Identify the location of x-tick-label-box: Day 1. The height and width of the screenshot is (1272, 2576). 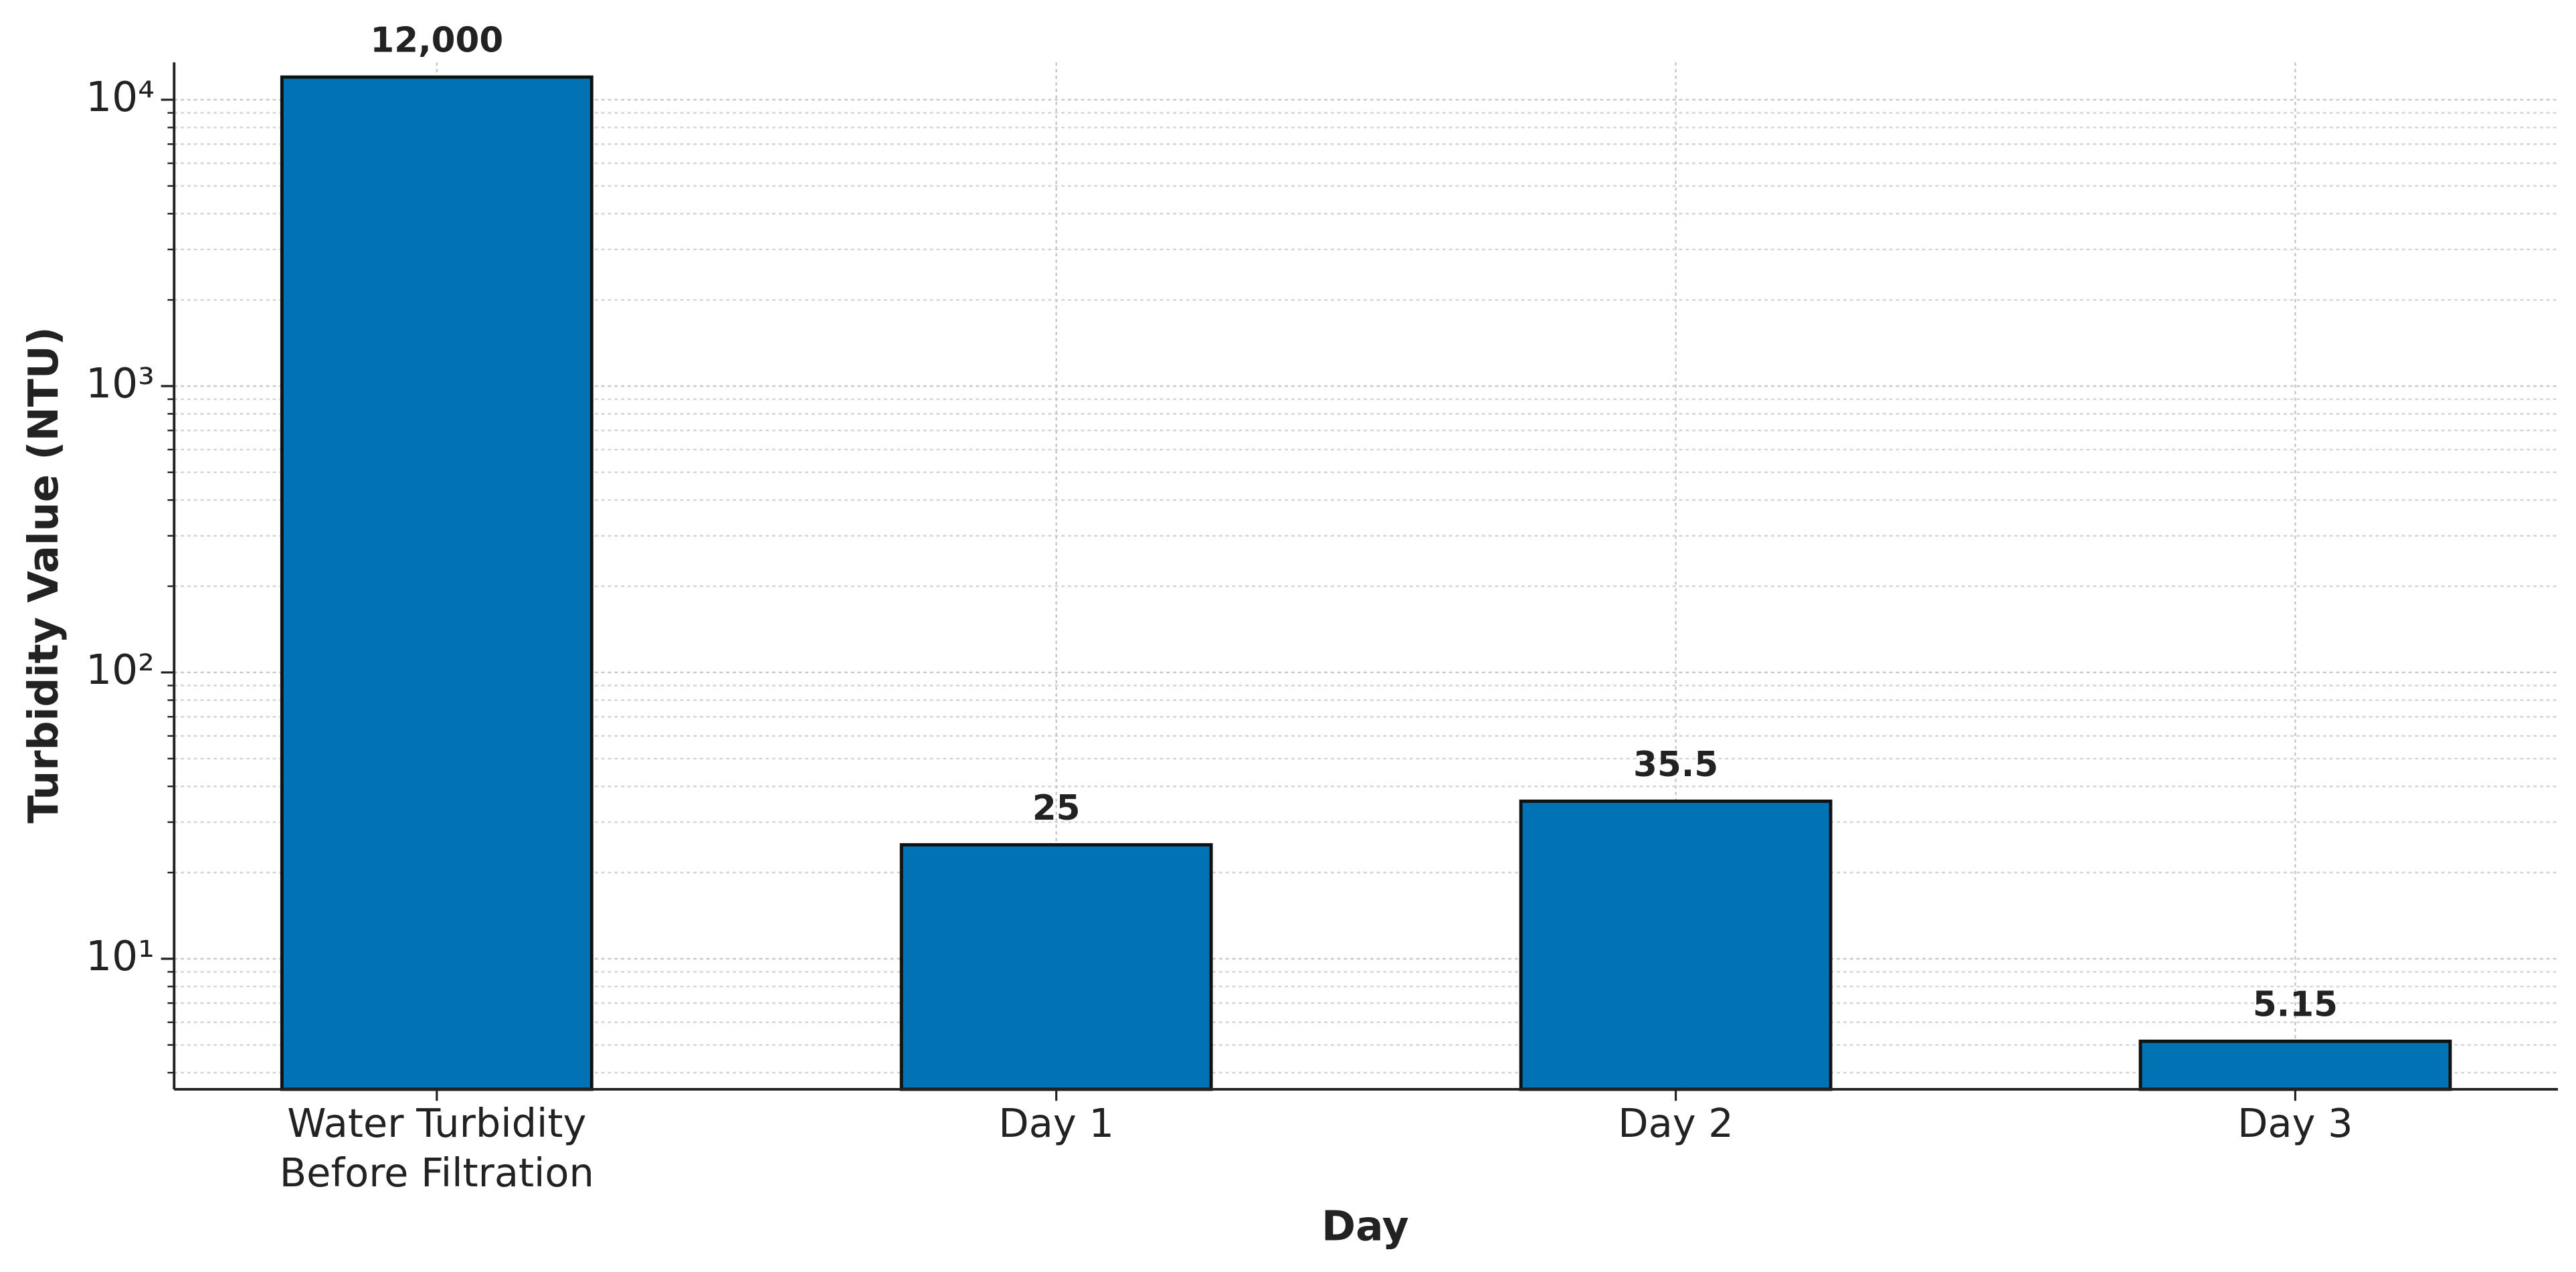
(1056, 1124).